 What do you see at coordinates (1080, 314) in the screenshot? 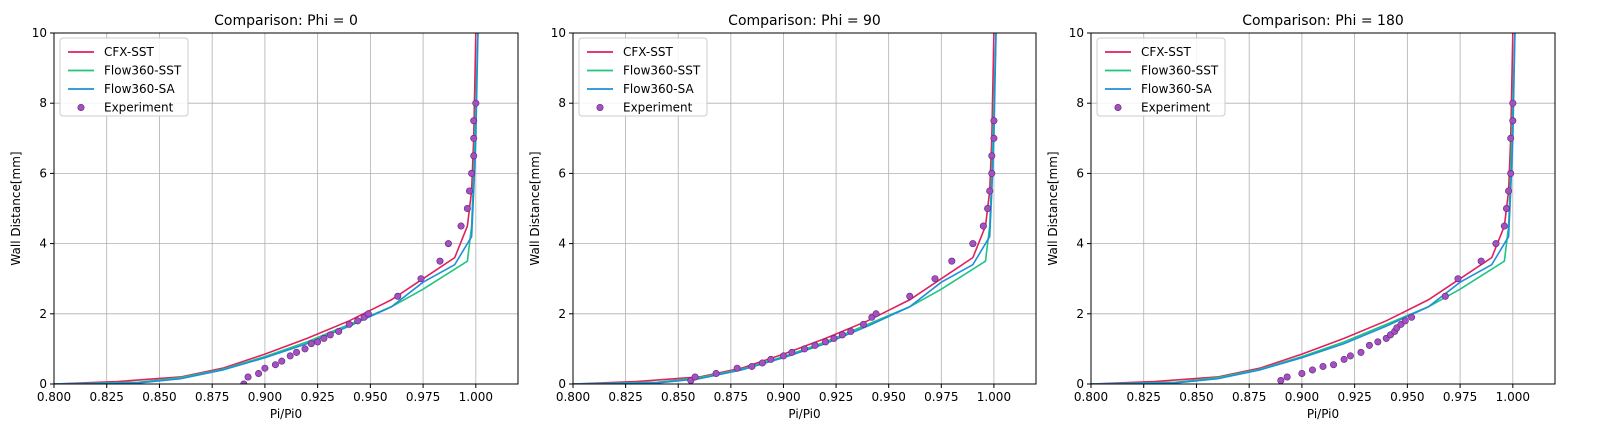
I see `y-tick-label: 2` at bounding box center [1080, 314].